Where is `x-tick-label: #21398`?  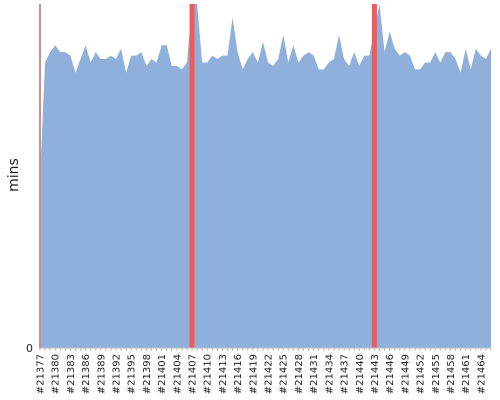 x-tick-label: #21398 is located at coordinates (147, 374).